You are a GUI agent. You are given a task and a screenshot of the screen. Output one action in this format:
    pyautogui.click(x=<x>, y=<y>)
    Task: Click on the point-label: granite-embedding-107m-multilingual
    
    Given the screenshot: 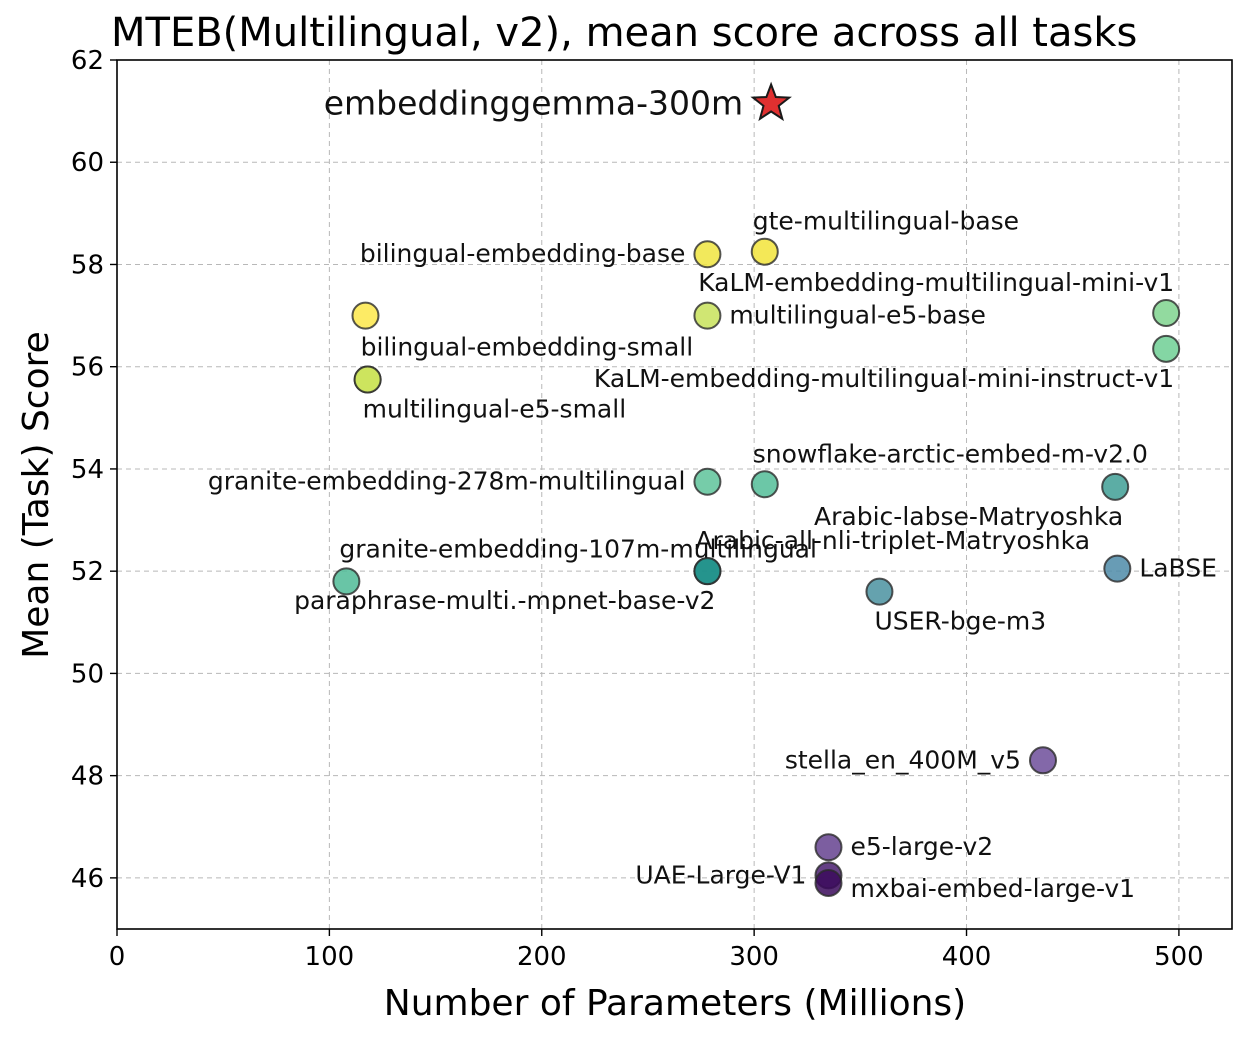 What is the action you would take?
    pyautogui.click(x=578, y=548)
    